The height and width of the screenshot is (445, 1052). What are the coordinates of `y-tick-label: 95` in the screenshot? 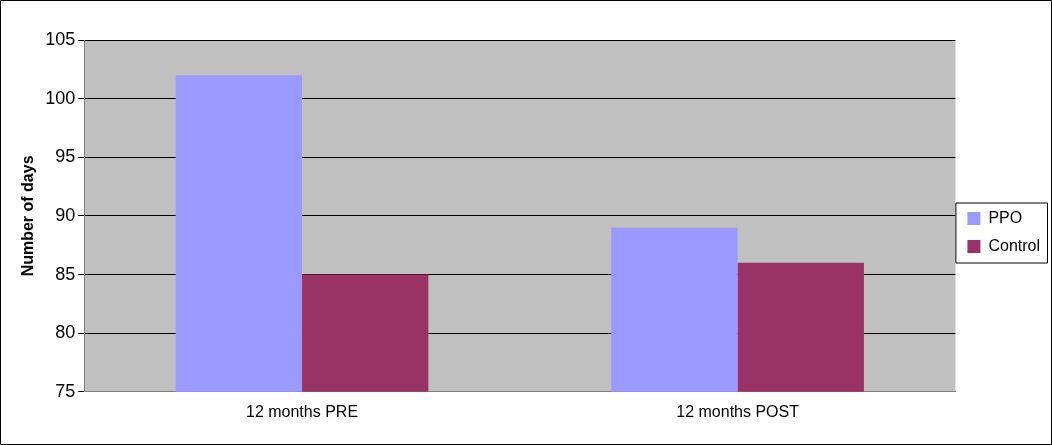 It's located at (65, 156).